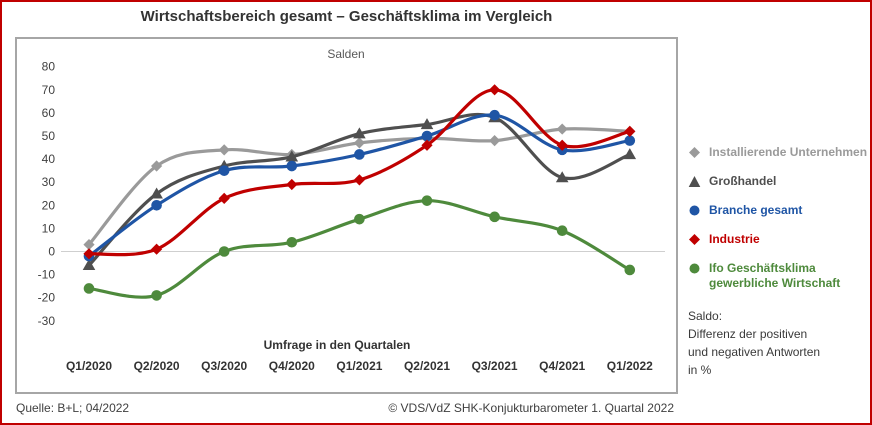  I want to click on svg-text: Q4/2021, so click(562, 366).